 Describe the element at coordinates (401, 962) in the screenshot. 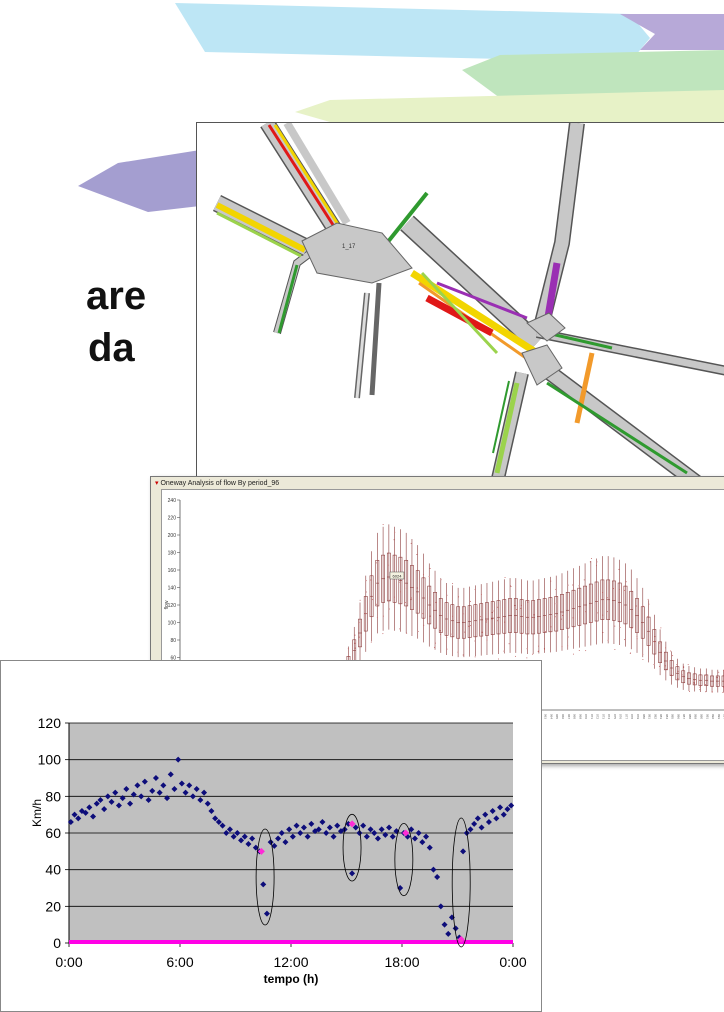

I see `speed-x-tick-label: 18:00` at that location.